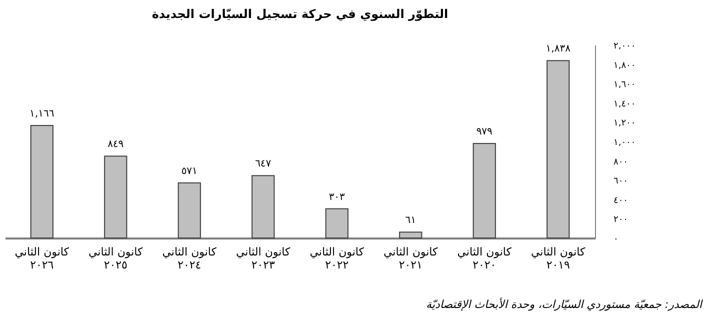 The width and height of the screenshot is (728, 330). I want to click on data-label: ٨٤٩, so click(116, 144).